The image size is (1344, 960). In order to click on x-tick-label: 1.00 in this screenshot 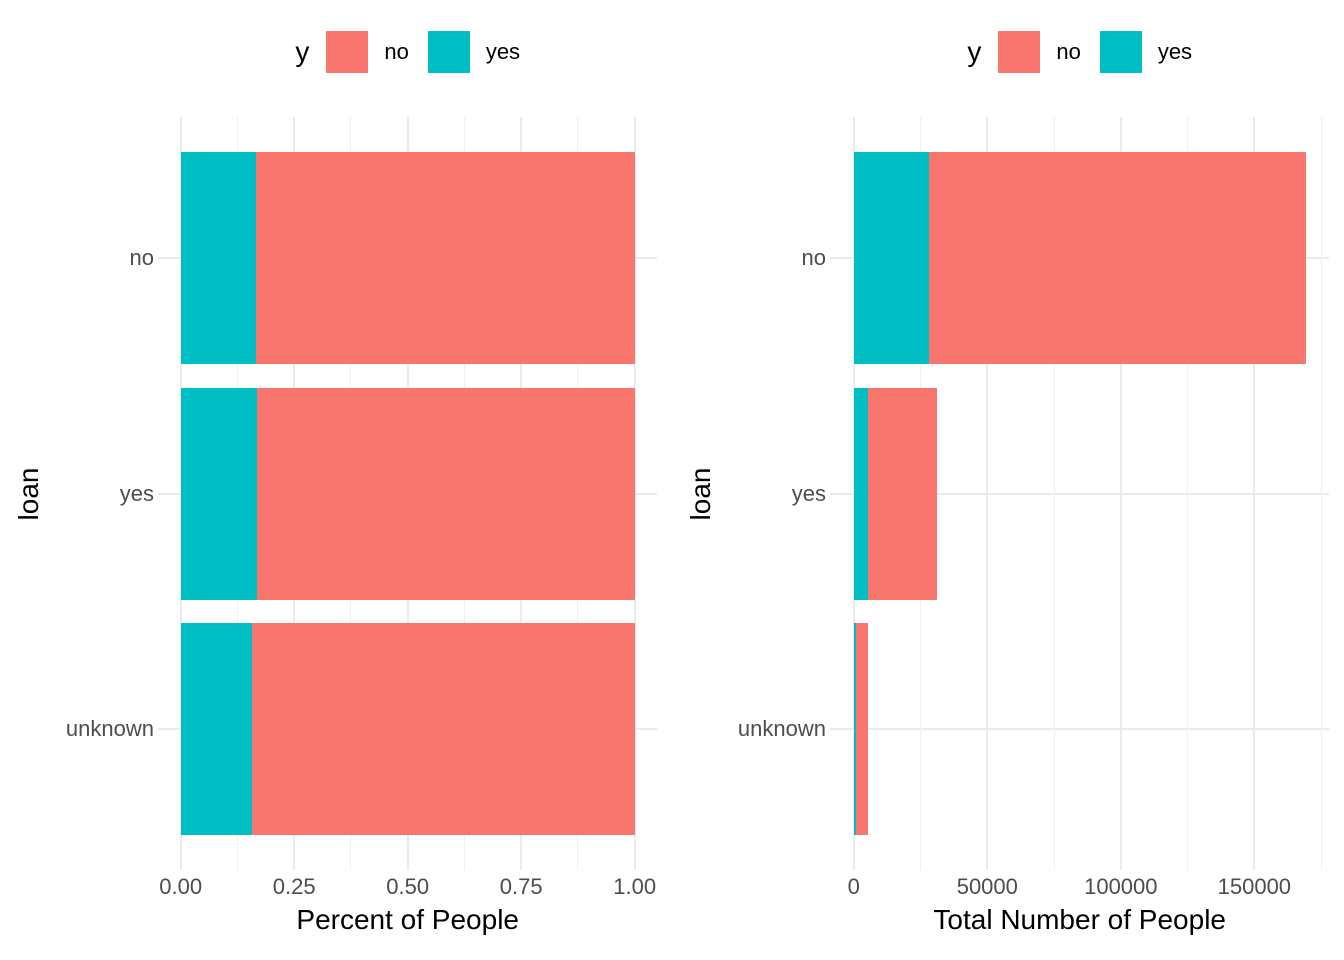, I will do `click(635, 886)`.